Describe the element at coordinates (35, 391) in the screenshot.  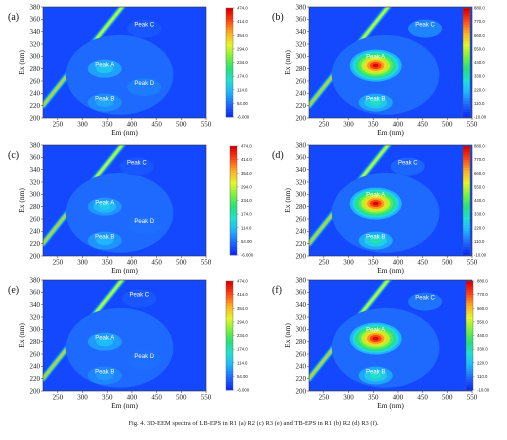
I see `y-tick-label: 200` at that location.